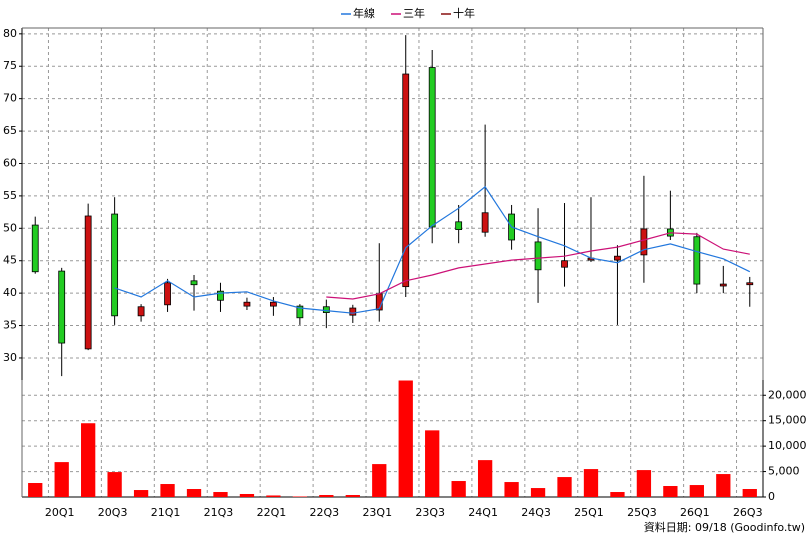 The image size is (808, 540). I want to click on y-tick-label: 70, so click(10, 98).